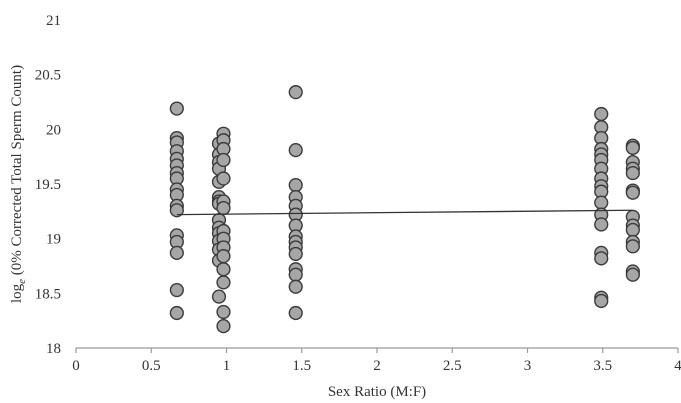  I want to click on y-tick-label: 19, so click(53, 240).